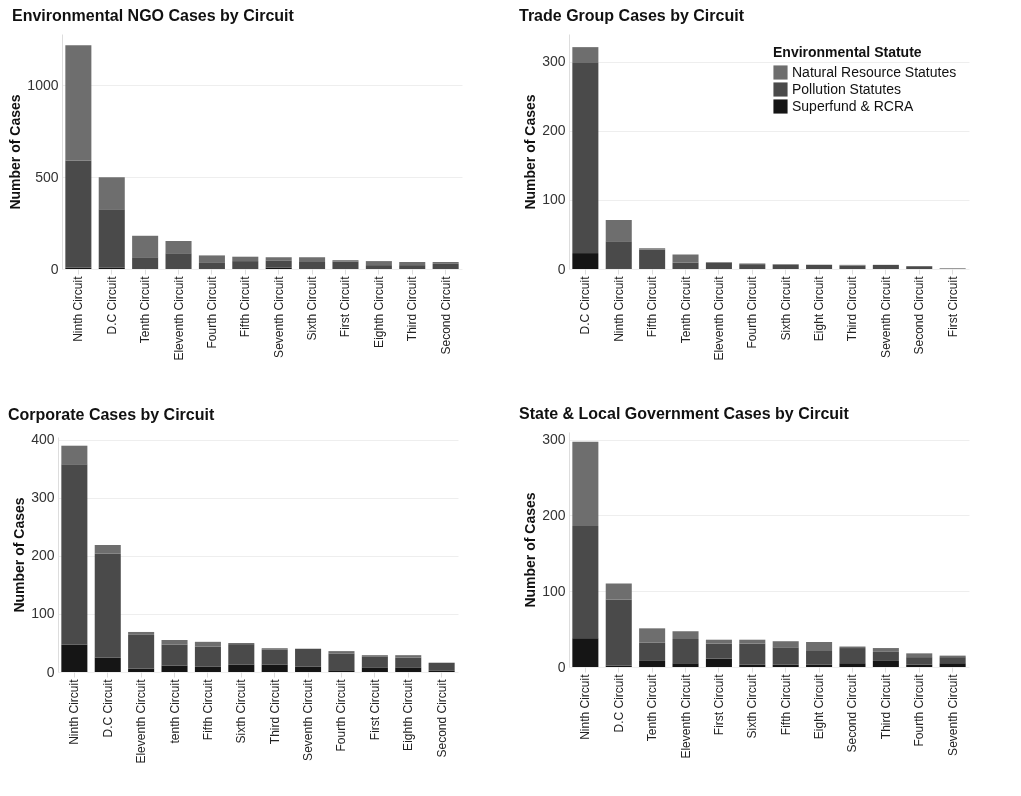  What do you see at coordinates (853, 105) in the screenshot?
I see `legend-label: Superfund & RCRA` at bounding box center [853, 105].